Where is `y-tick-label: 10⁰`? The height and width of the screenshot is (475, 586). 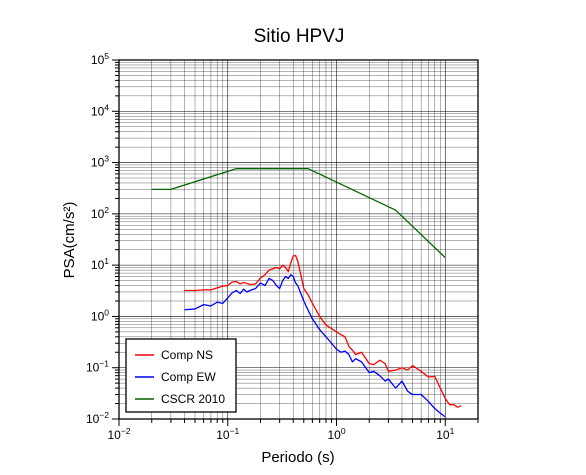 y-tick-label: 10⁰ is located at coordinates (100, 315).